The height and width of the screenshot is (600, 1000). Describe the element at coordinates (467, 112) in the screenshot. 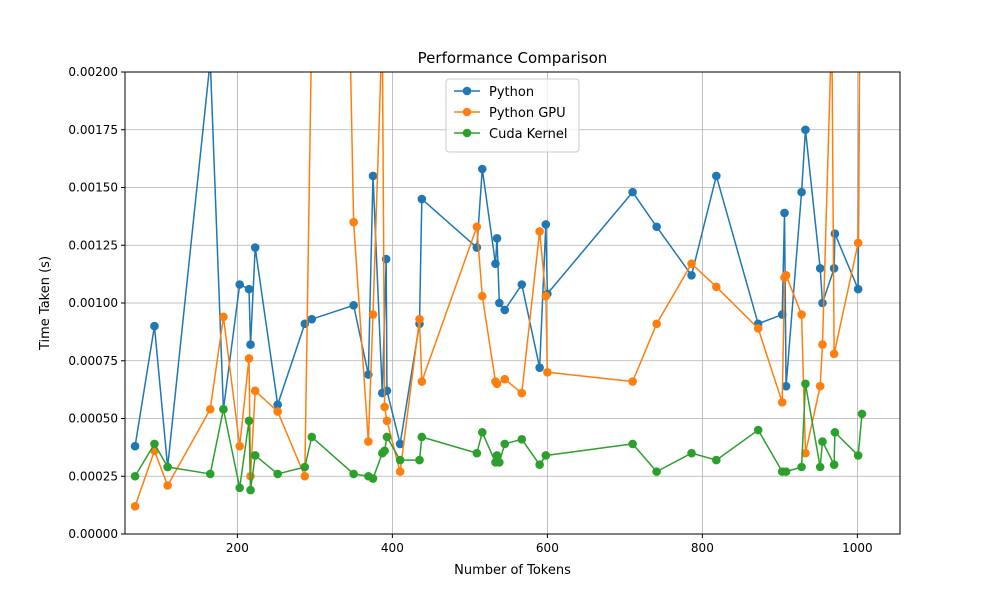

I see `legend-marker-python-gpu` at that location.